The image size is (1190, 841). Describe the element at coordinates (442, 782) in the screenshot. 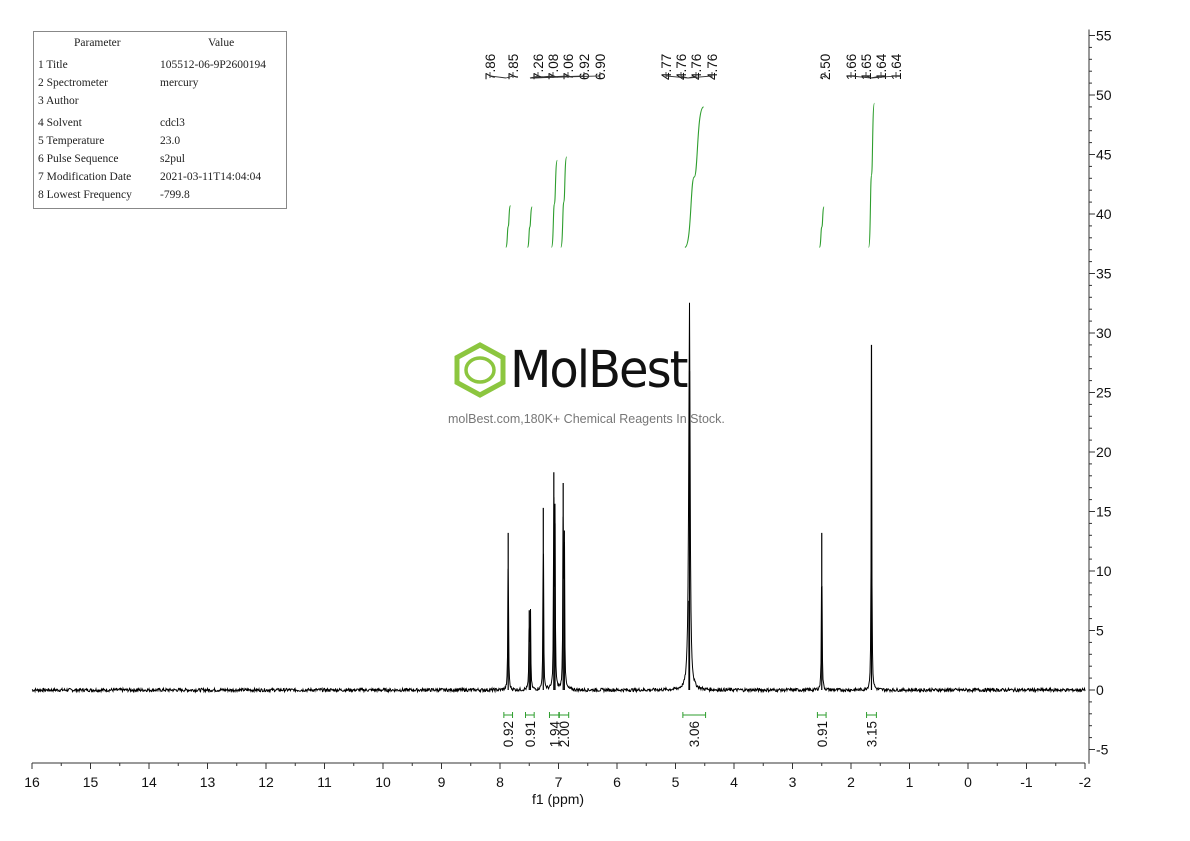

I see `x-tick-label: 9` at that location.